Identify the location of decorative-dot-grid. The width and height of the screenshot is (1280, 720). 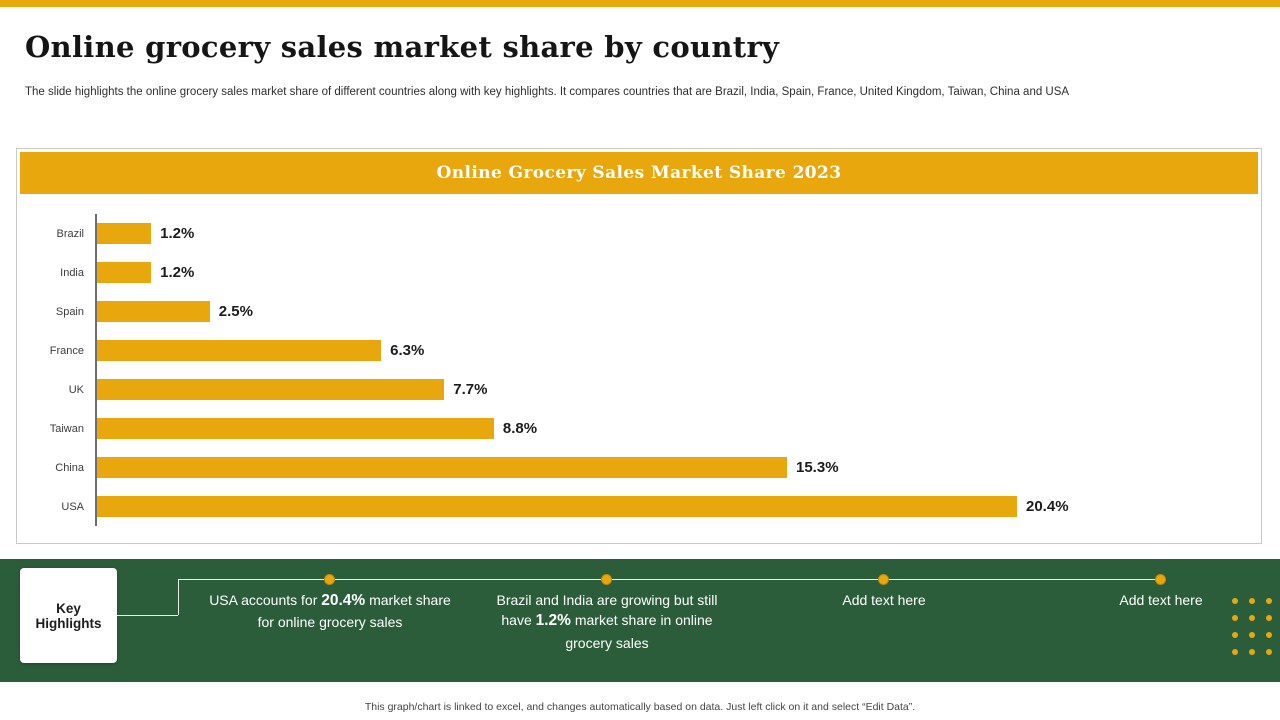
(1252, 626).